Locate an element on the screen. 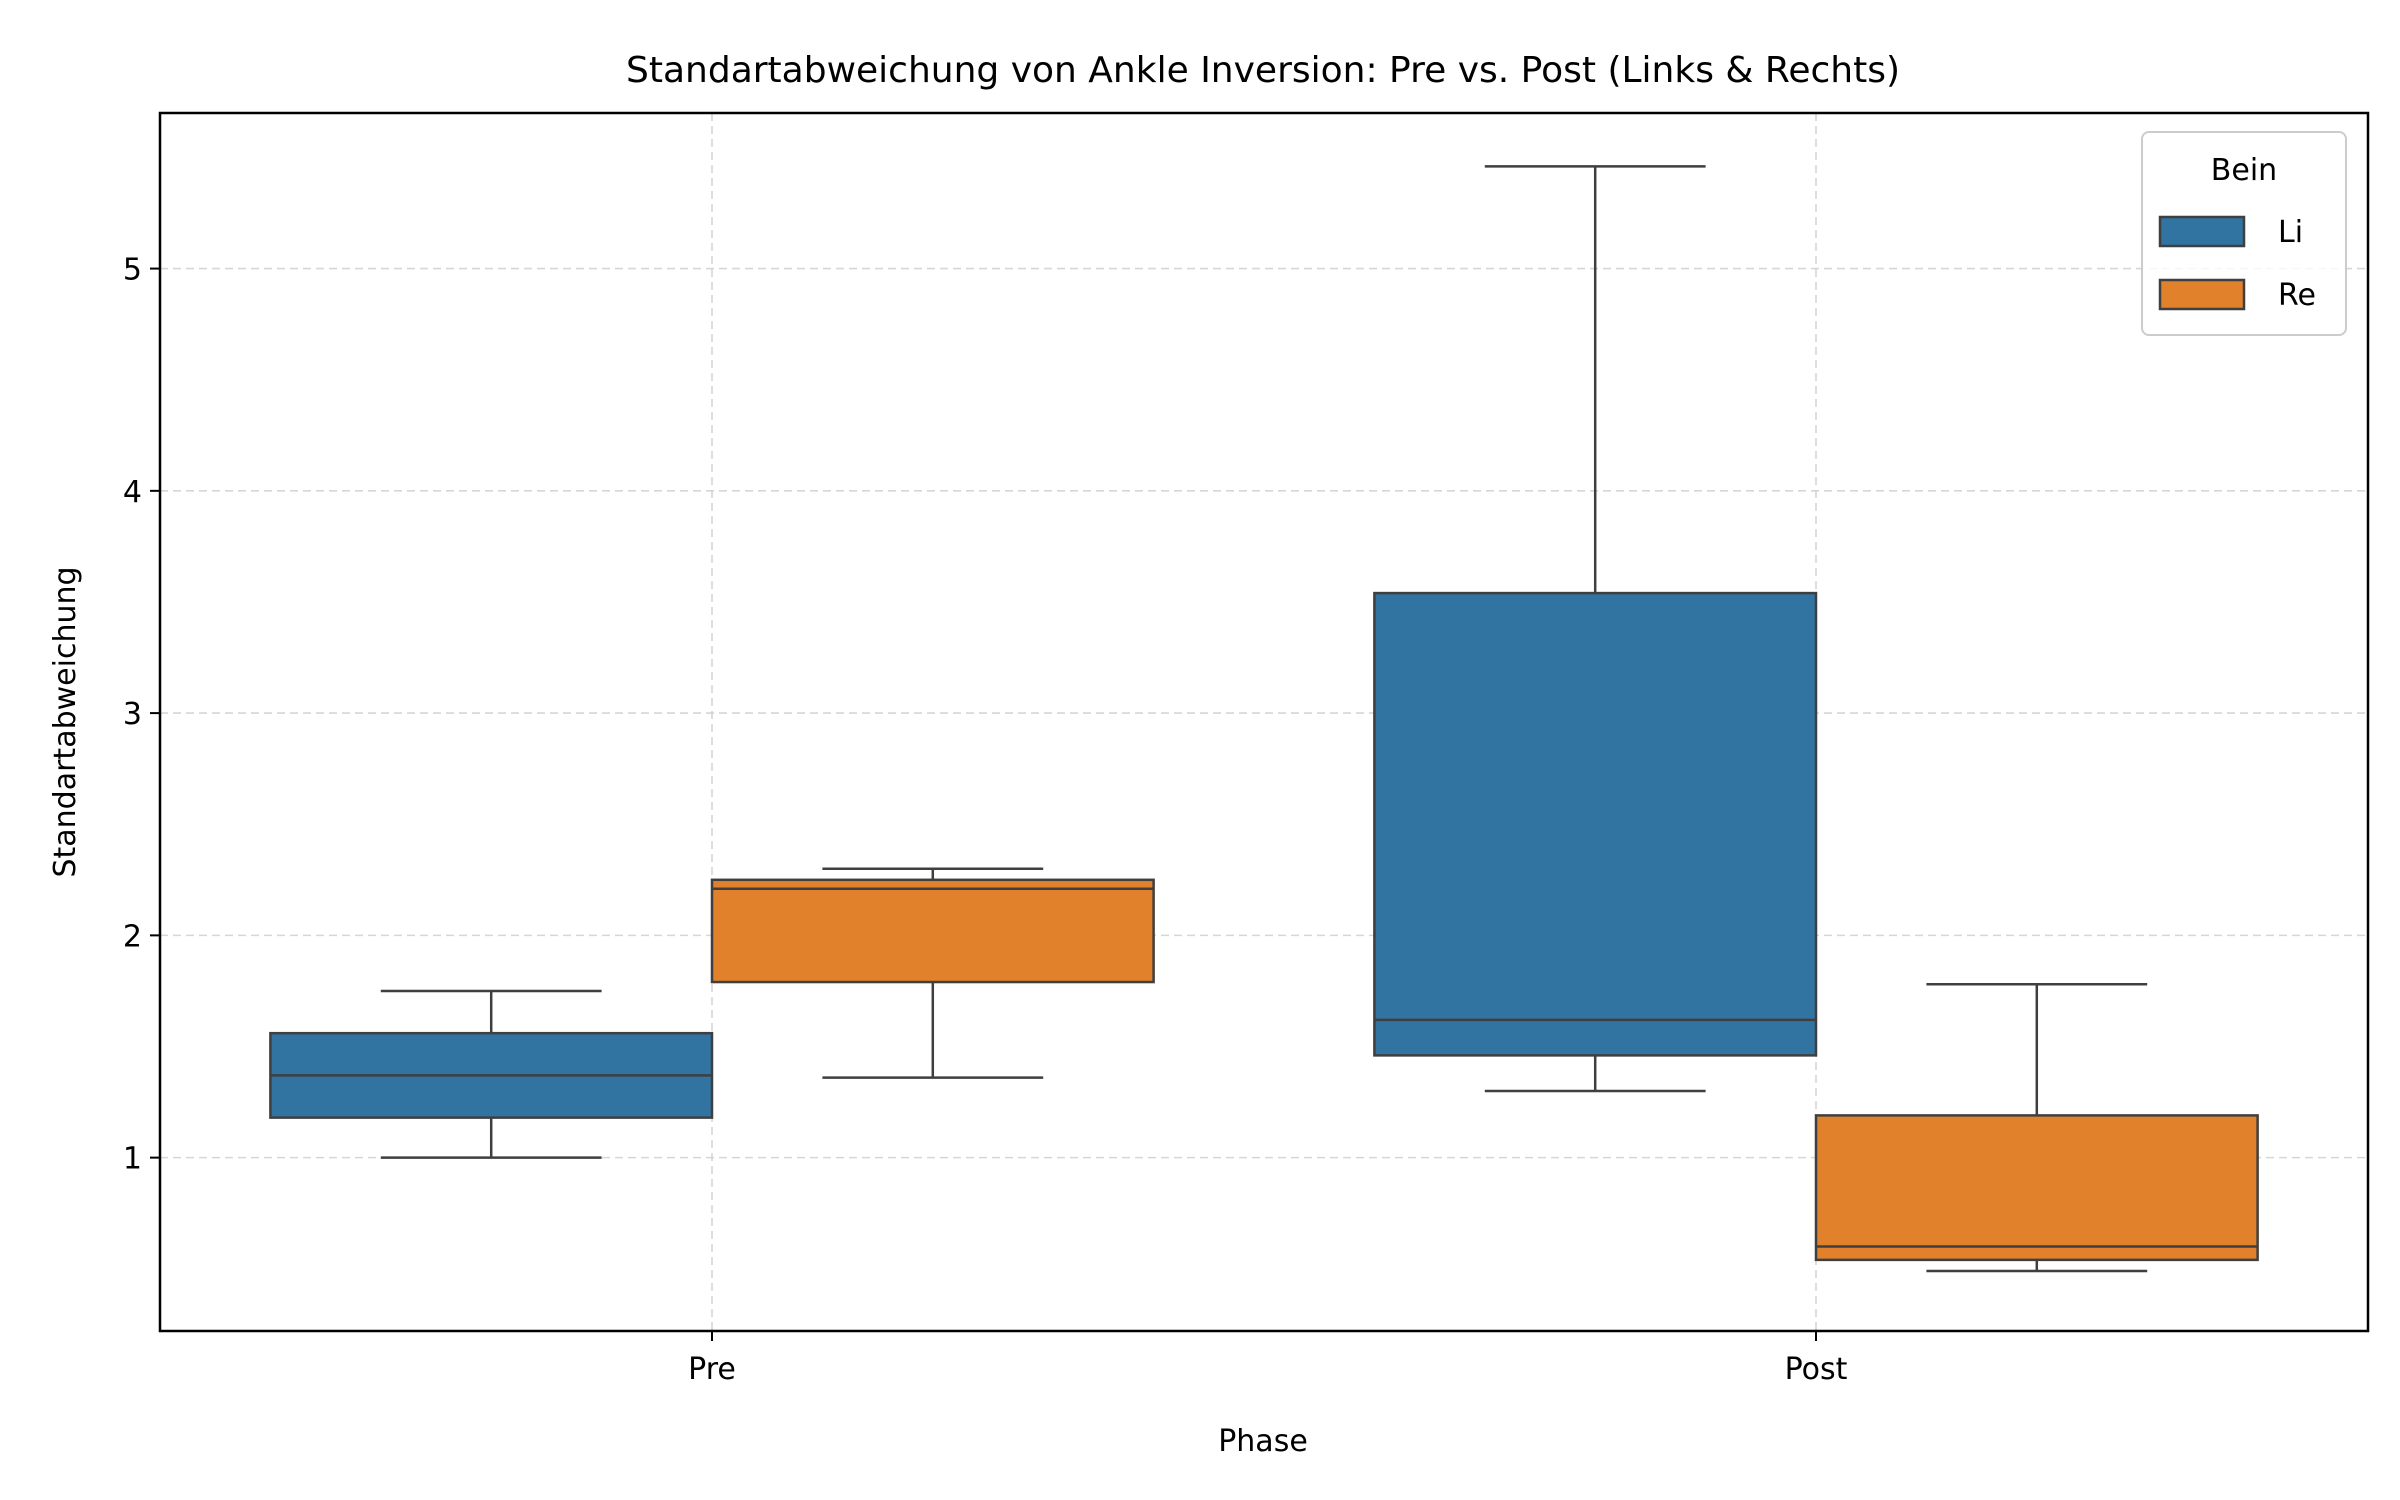 The width and height of the screenshot is (2400, 1500). y-tick-label: 4 is located at coordinates (132, 492).